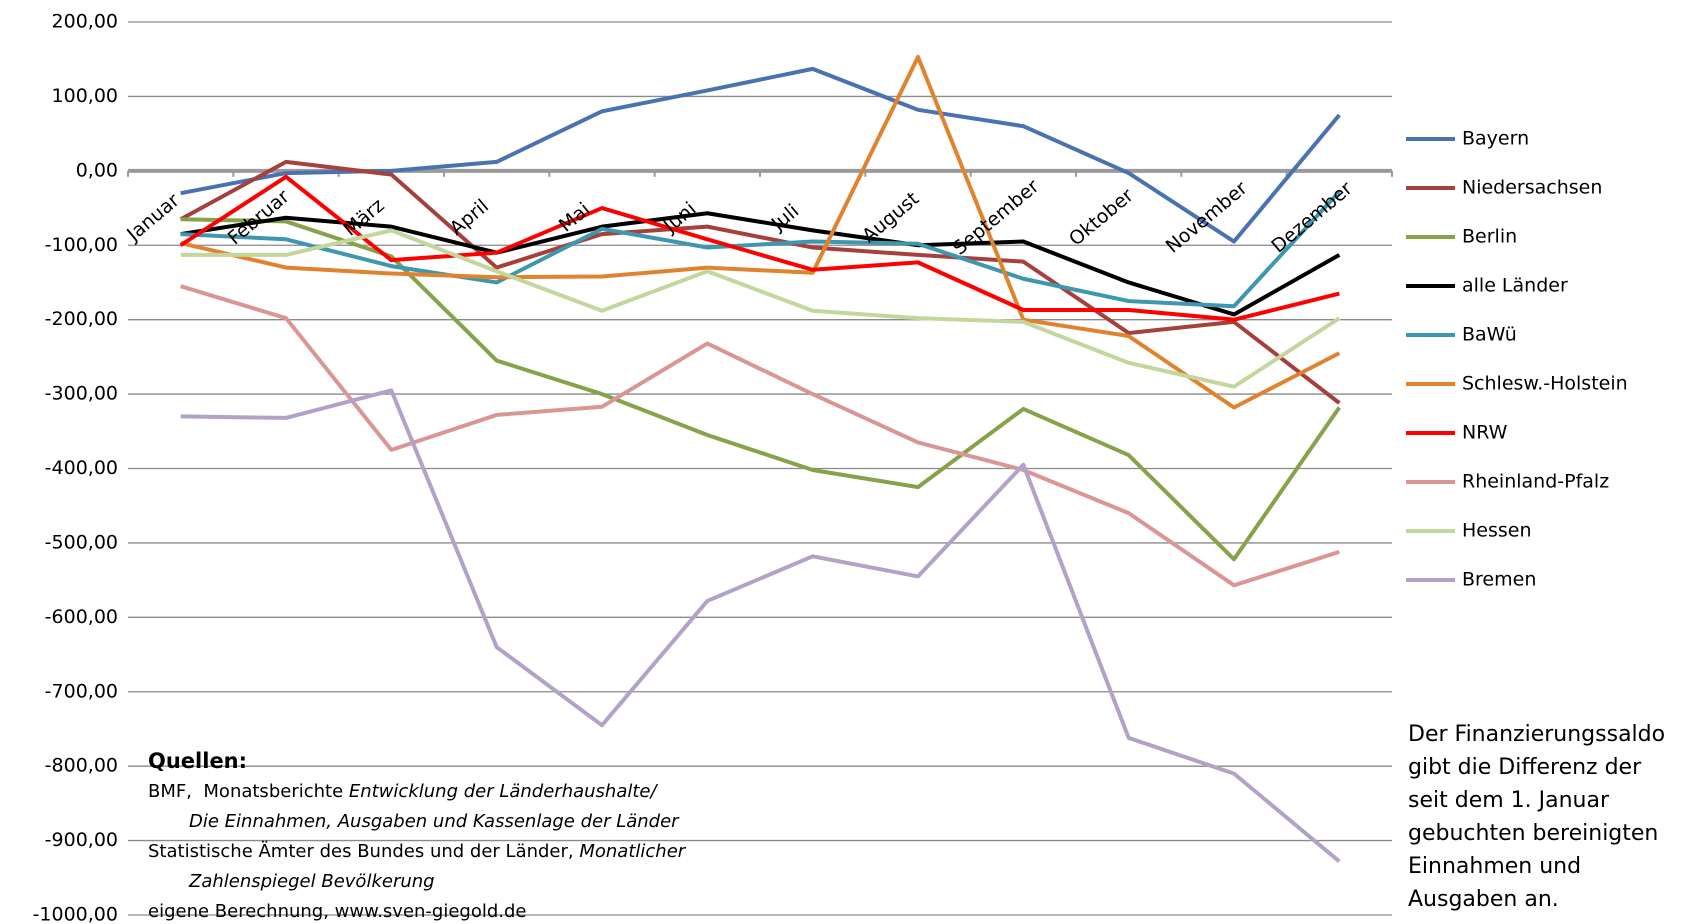 The image size is (1694, 924). Describe the element at coordinates (85, 96) in the screenshot. I see `y-tick-label: 100,00` at that location.